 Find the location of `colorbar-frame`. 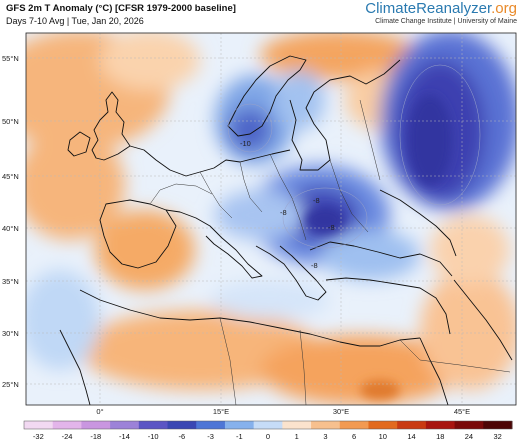

colorbar-frame is located at coordinates (268, 425).